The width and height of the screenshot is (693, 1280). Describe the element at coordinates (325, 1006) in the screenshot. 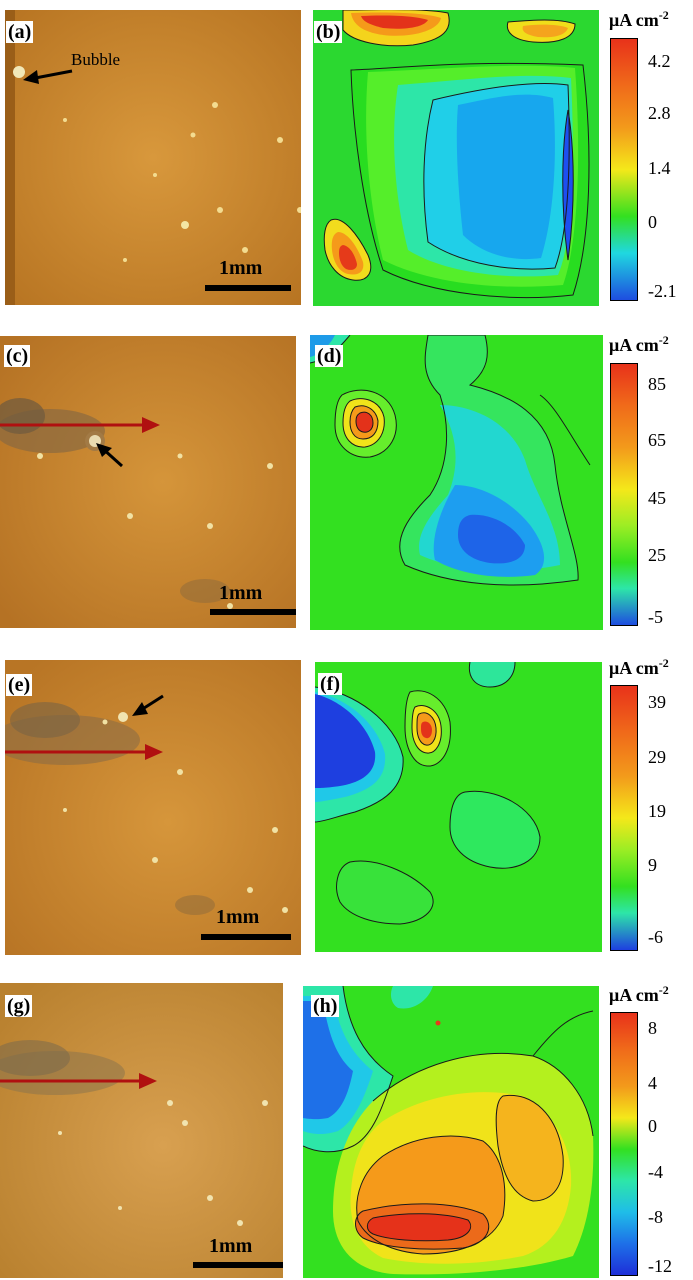

I see `panel-label-h: (h)` at that location.